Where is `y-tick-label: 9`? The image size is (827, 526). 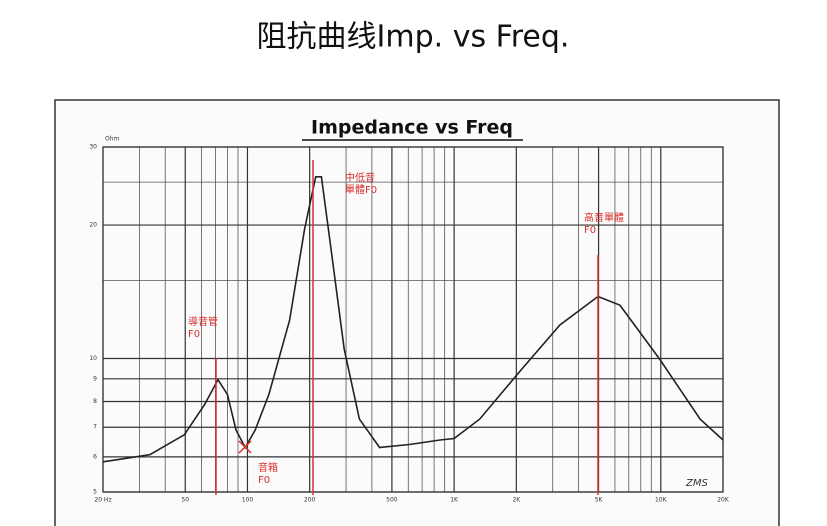
y-tick-label: 9 is located at coordinates (95, 378).